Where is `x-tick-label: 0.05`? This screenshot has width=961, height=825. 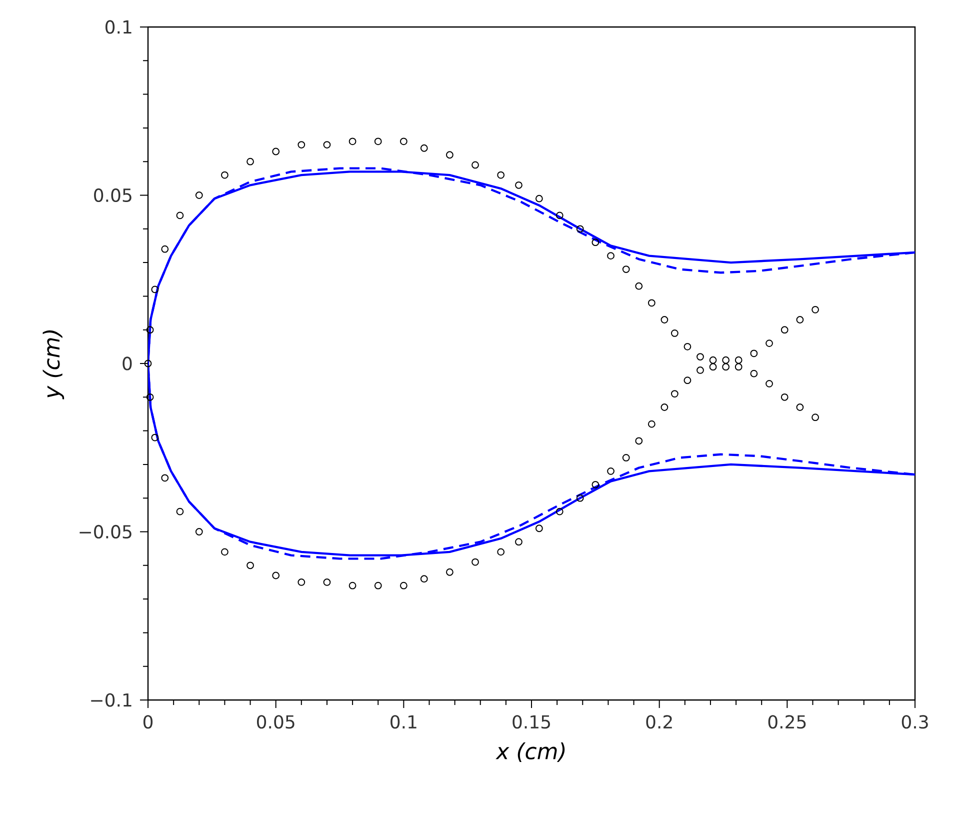
x-tick-label: 0.05 is located at coordinates (275, 722).